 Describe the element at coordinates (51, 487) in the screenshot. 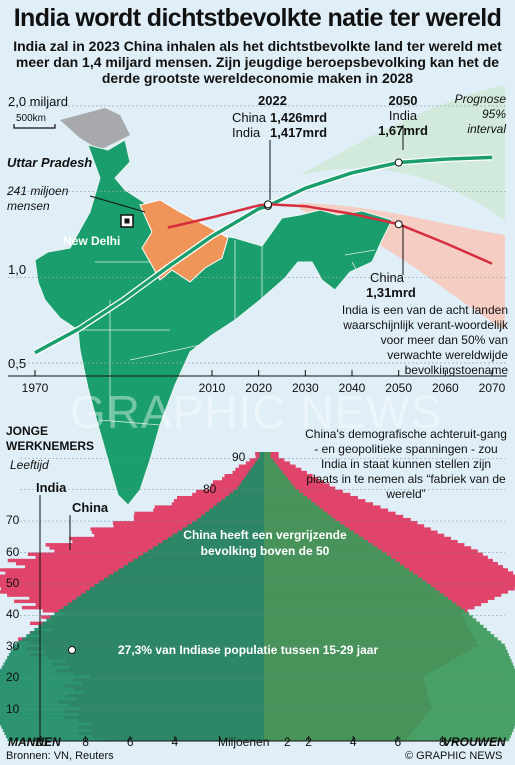

I see `india-pyramid-label: India` at that location.